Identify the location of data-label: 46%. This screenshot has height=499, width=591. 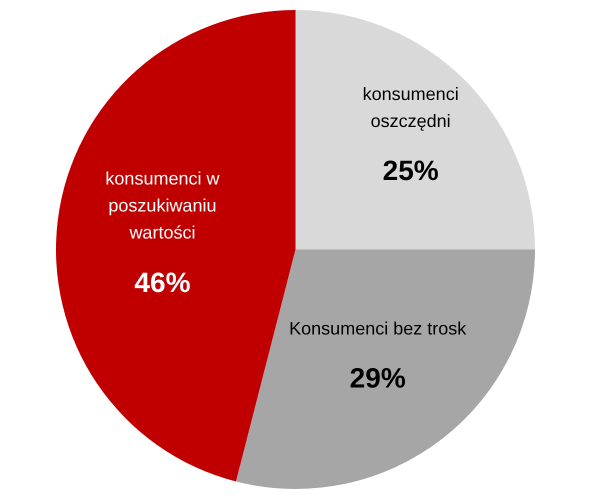
(162, 282).